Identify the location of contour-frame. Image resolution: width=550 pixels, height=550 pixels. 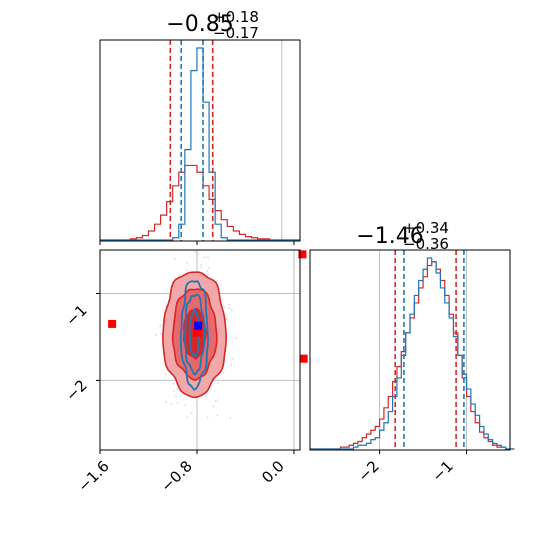
(200, 350).